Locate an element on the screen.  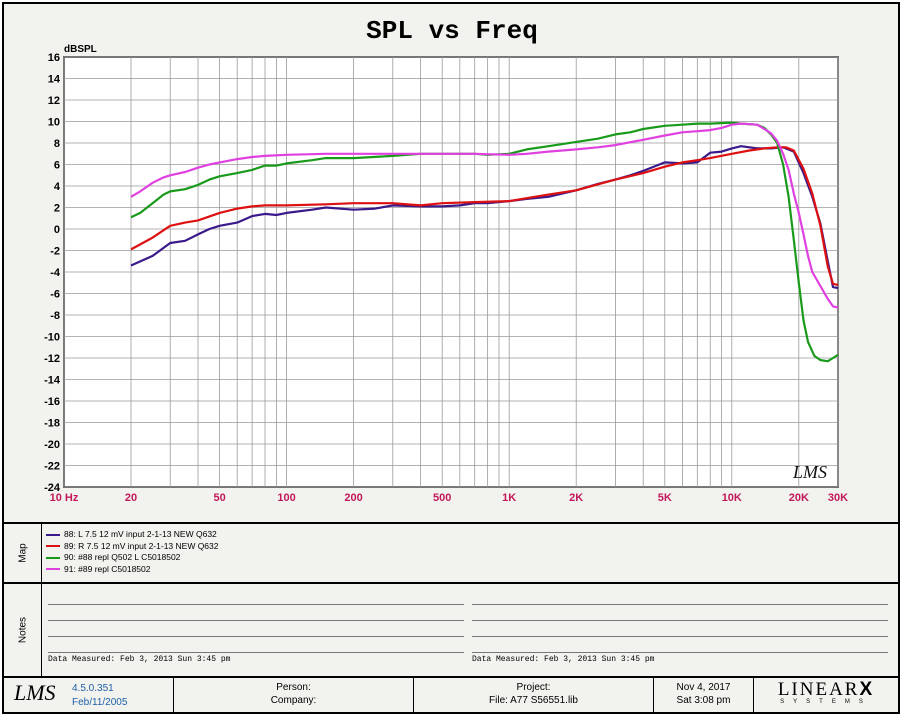
y-tick-label: 4 is located at coordinates (57, 187).